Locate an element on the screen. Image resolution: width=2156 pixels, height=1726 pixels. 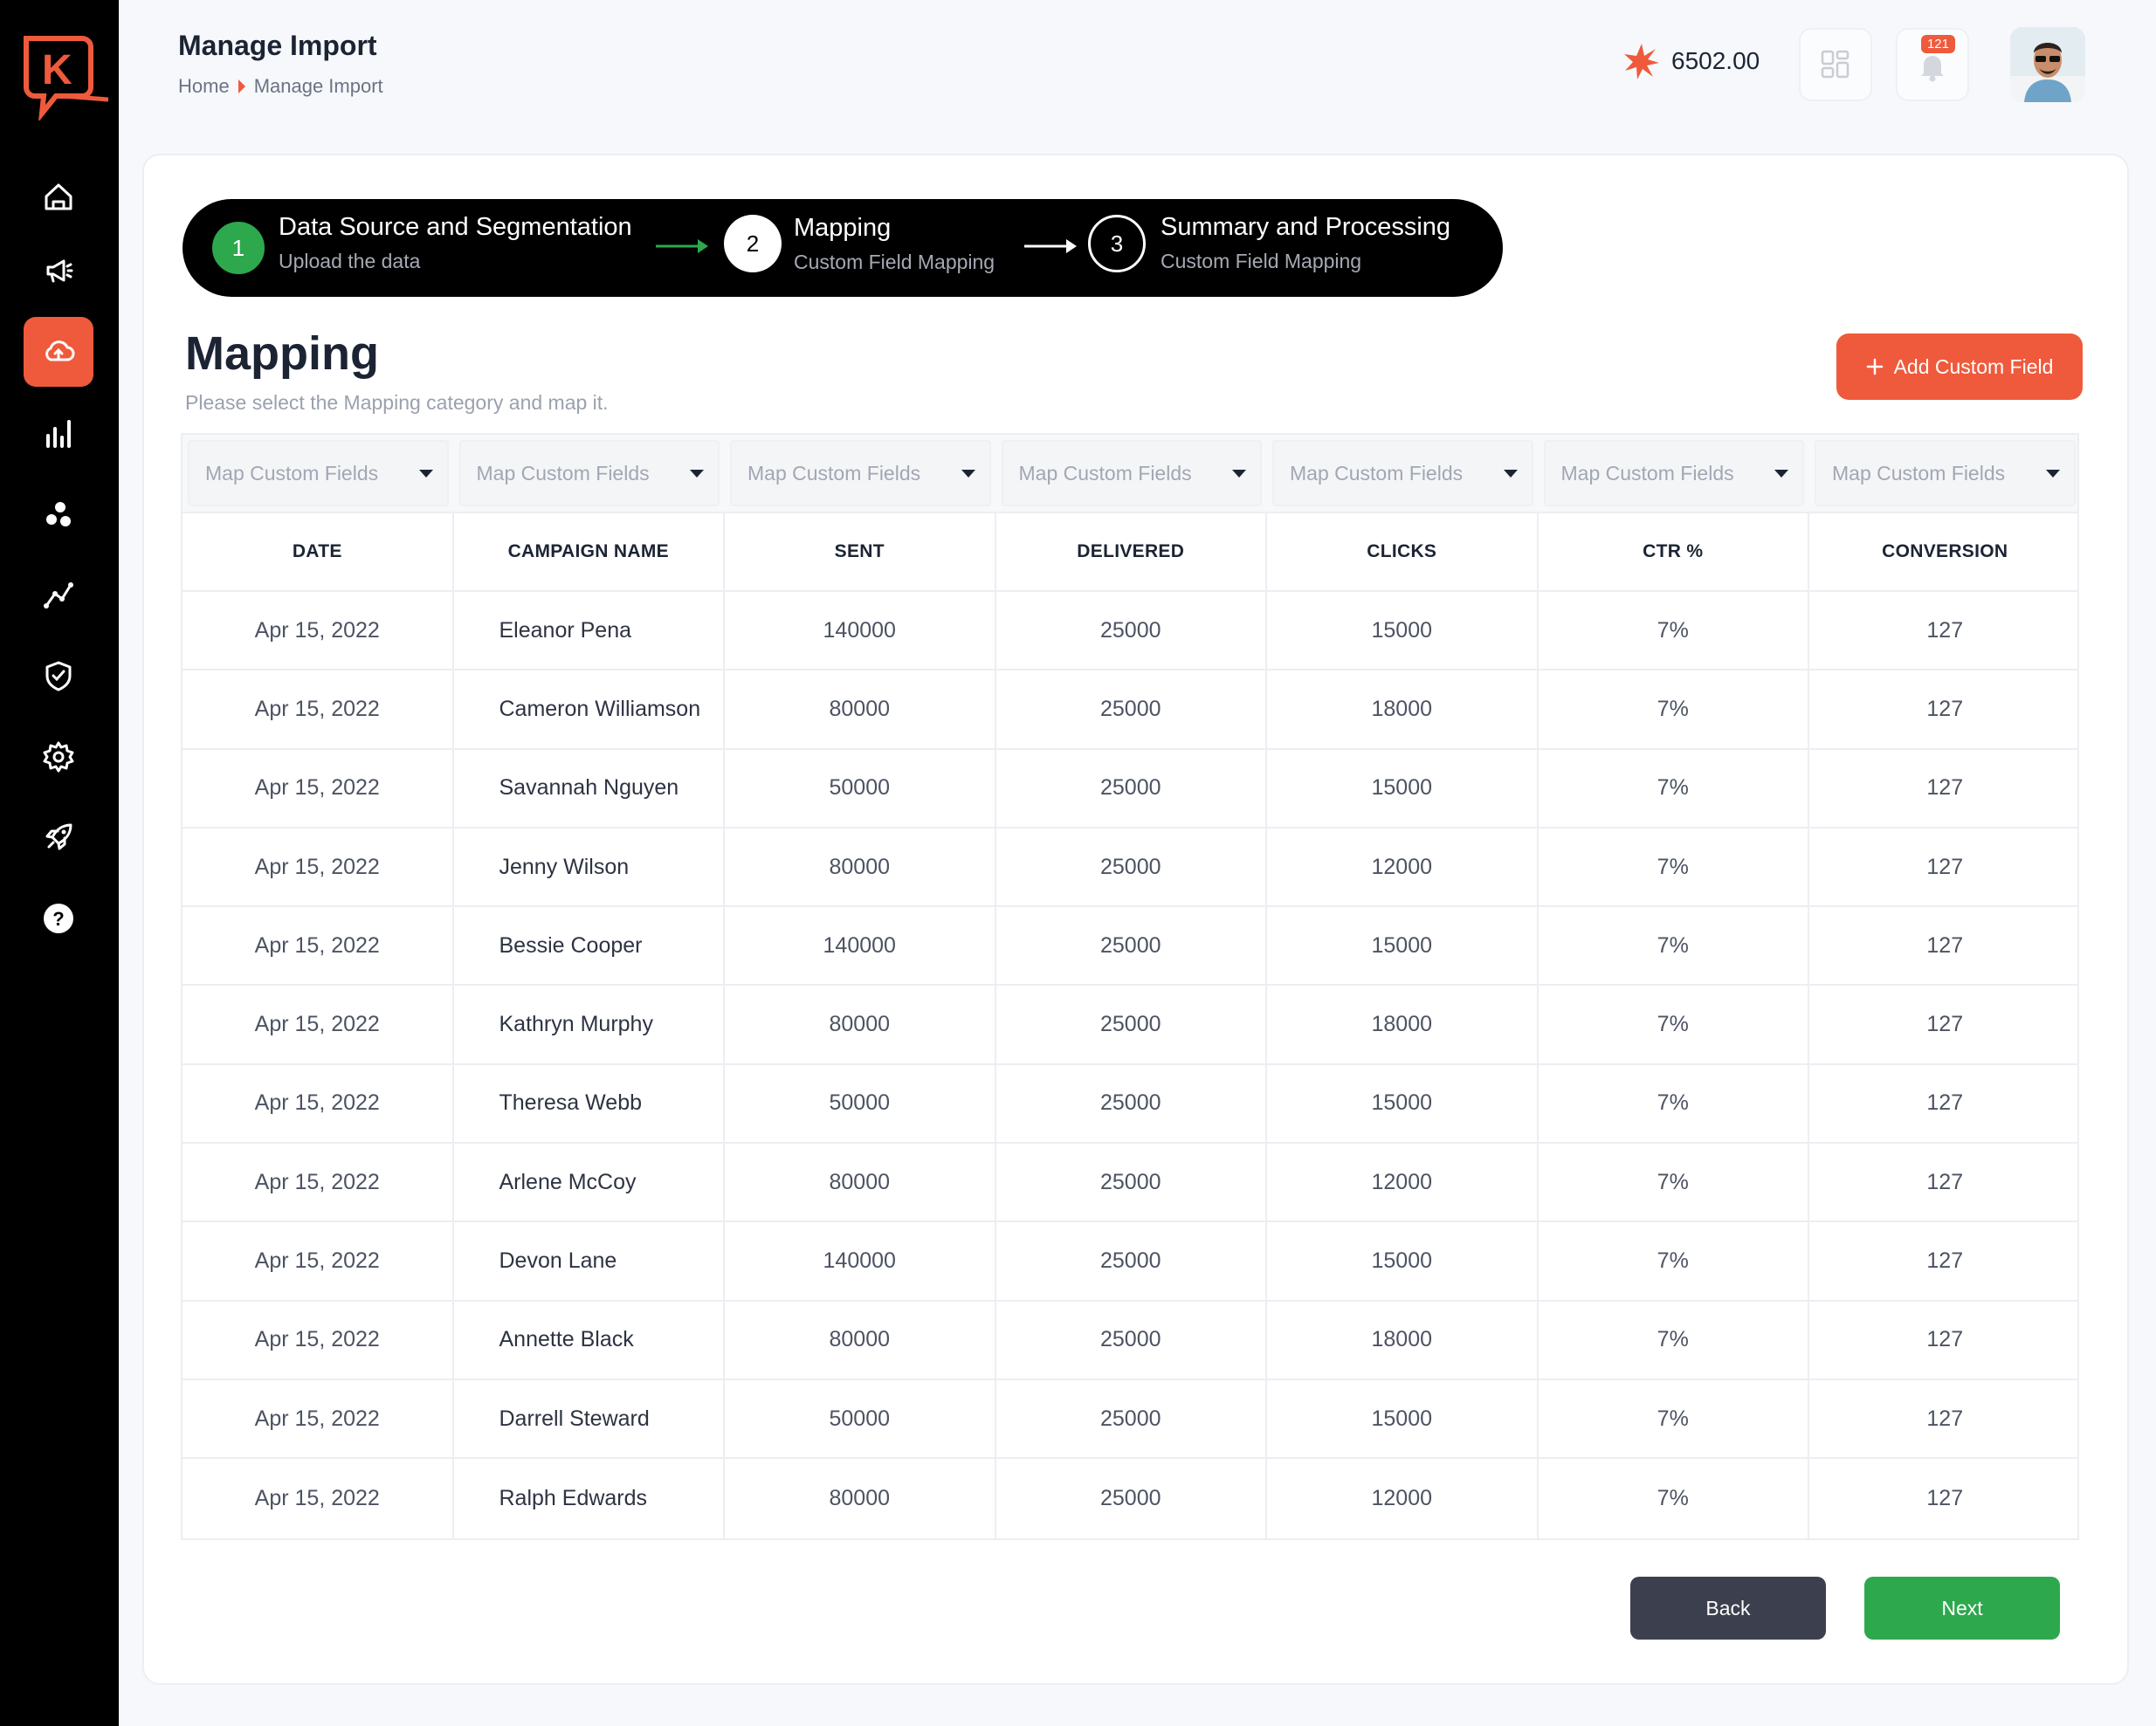
help-icon: ? is located at coordinates (58, 918).